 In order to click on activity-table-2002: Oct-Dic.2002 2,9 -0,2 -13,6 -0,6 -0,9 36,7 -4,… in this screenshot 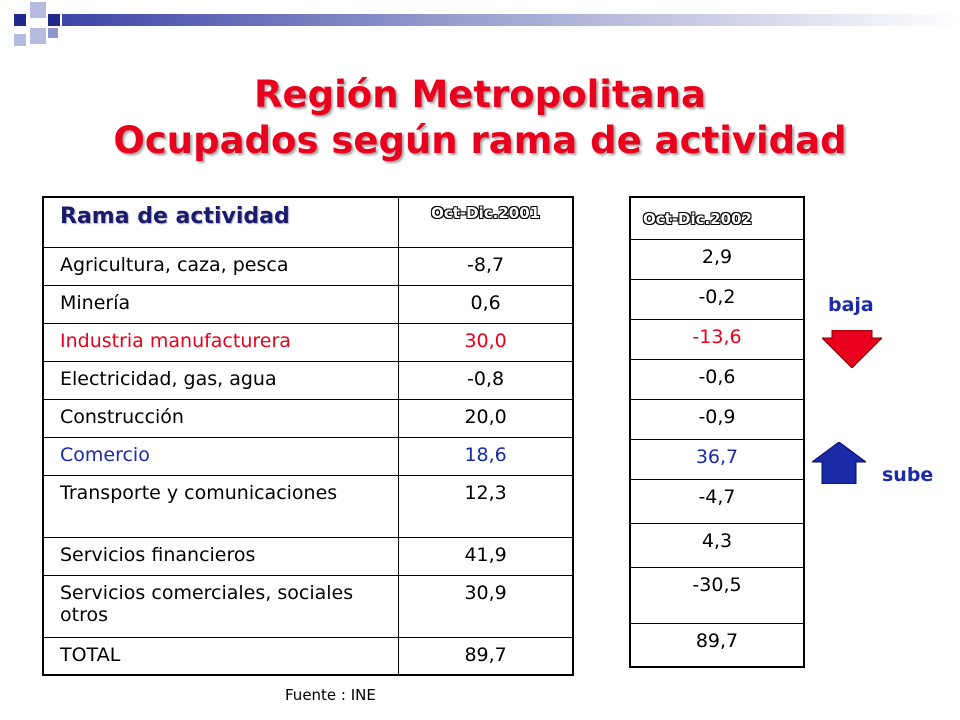, I will do `click(717, 432)`.